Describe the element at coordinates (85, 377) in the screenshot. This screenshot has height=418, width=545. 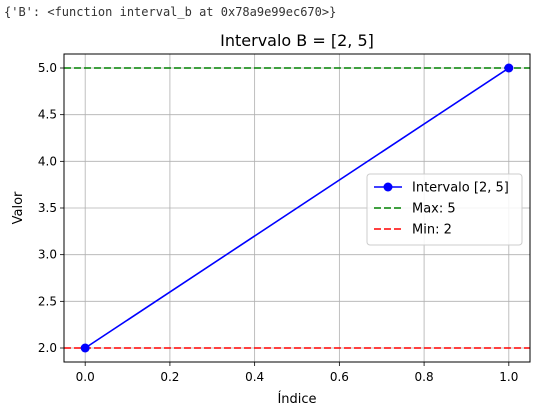
I see `x-tick-label: 0.0` at that location.